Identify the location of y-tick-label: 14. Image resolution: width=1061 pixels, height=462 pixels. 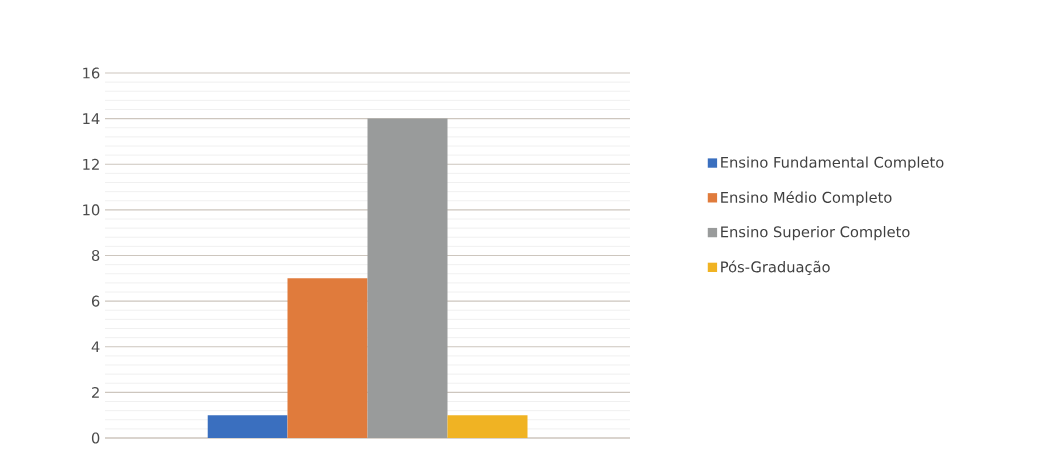
(91, 118).